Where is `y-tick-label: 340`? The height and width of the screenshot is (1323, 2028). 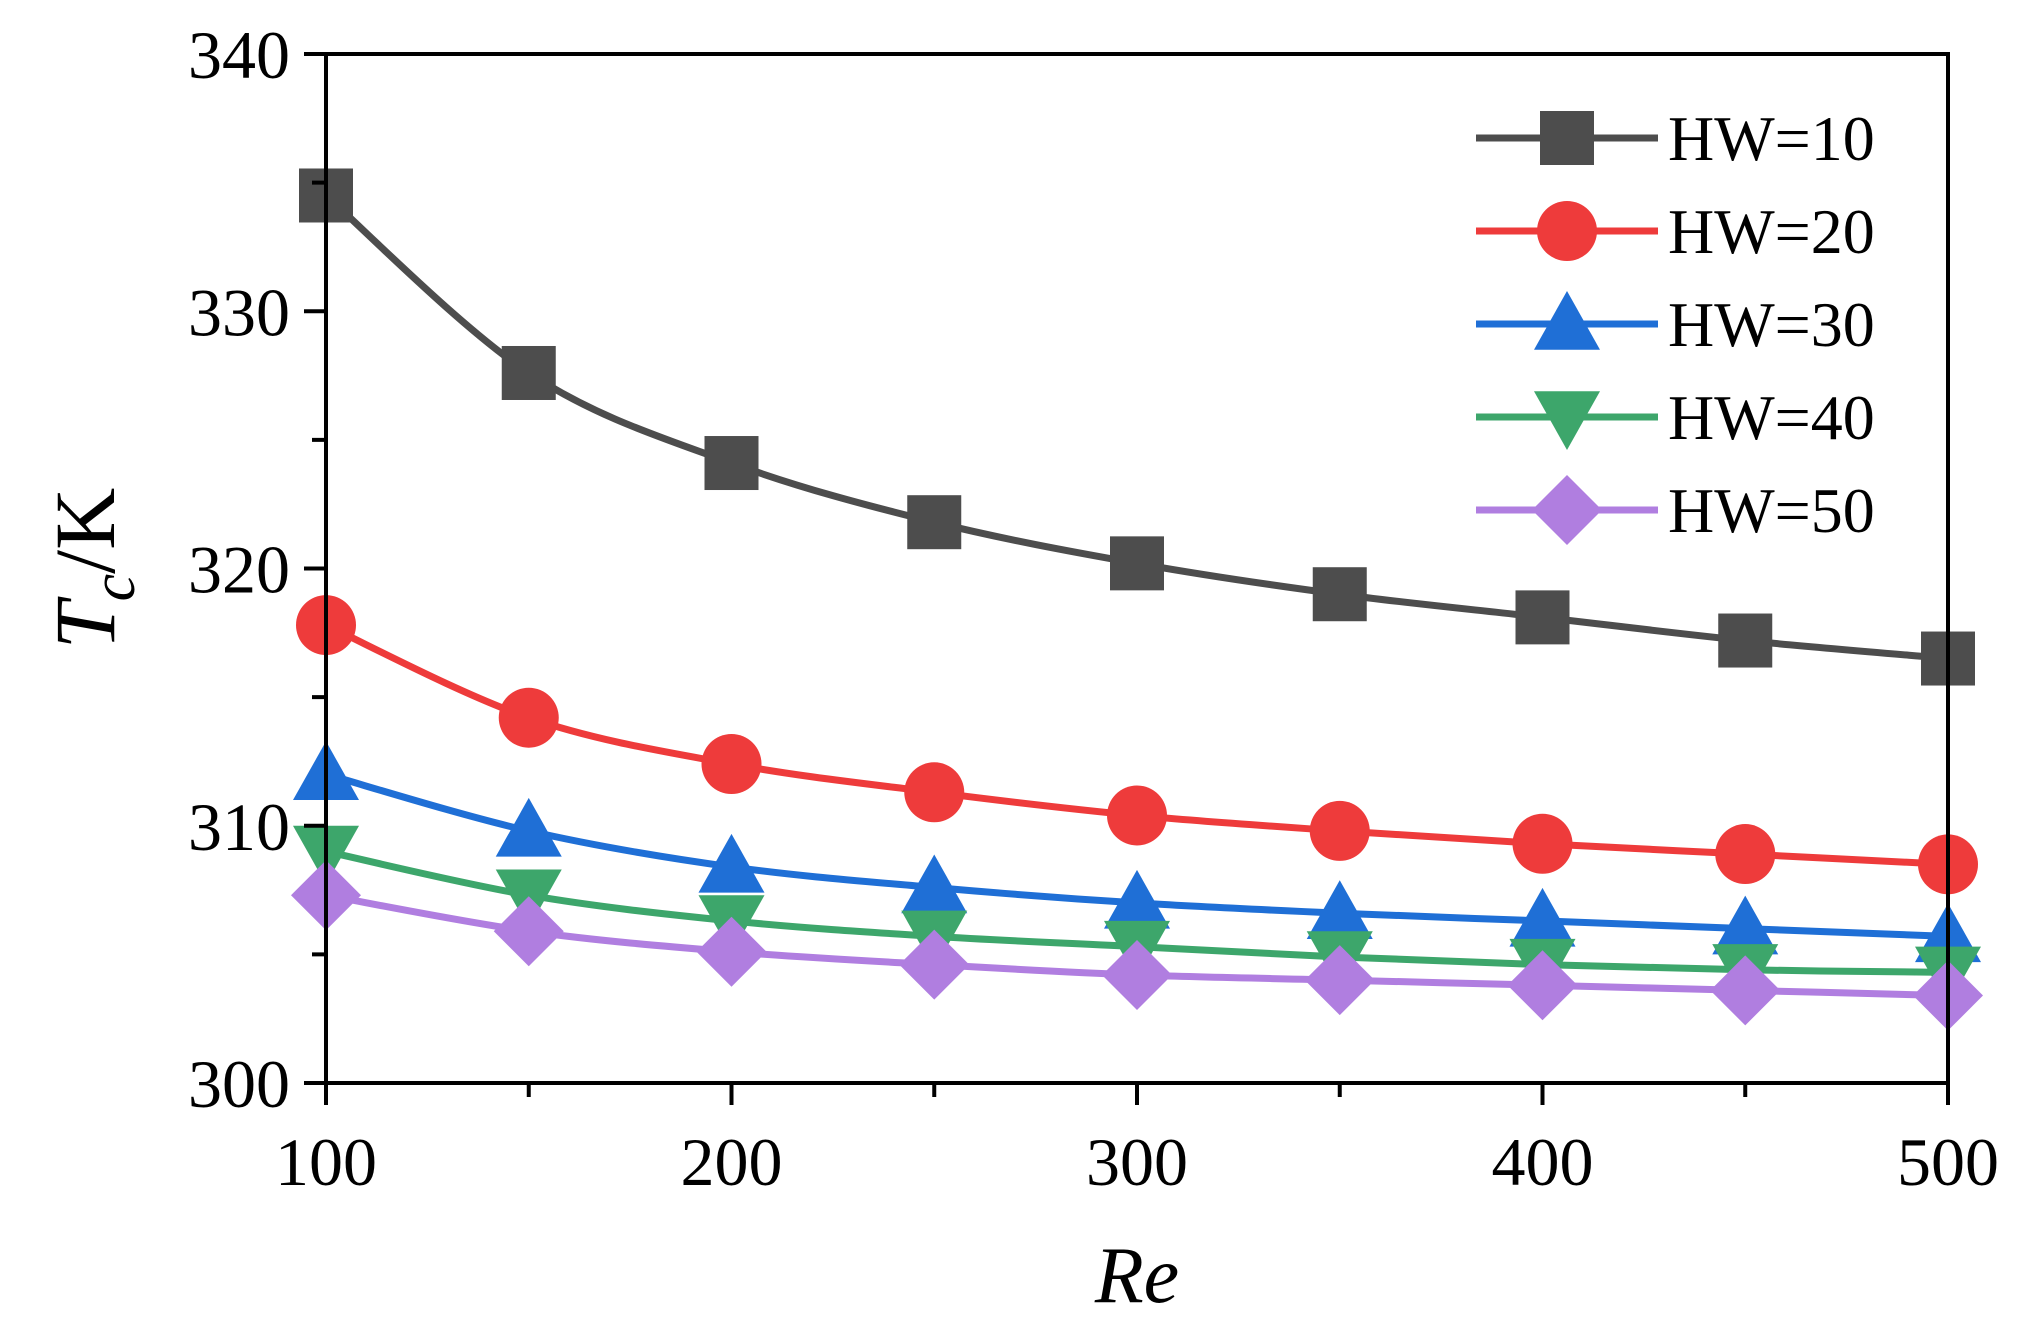 y-tick-label: 340 is located at coordinates (239, 55).